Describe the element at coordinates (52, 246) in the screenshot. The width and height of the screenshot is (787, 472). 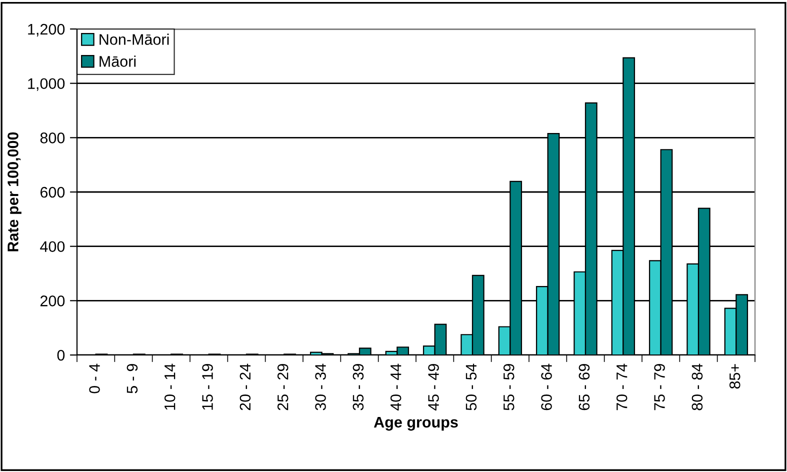
I see `y-tick-label: 400` at that location.